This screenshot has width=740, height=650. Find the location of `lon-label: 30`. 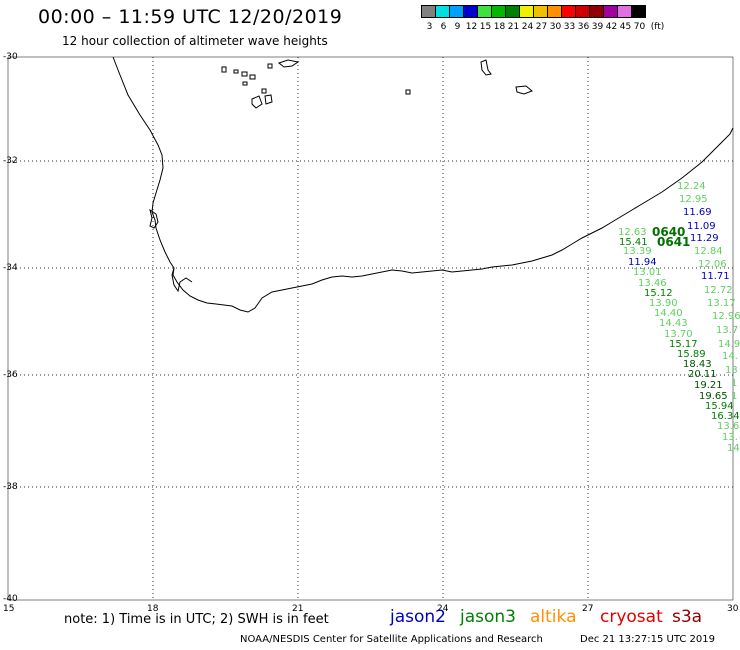

lon-label: 30 is located at coordinates (733, 609).